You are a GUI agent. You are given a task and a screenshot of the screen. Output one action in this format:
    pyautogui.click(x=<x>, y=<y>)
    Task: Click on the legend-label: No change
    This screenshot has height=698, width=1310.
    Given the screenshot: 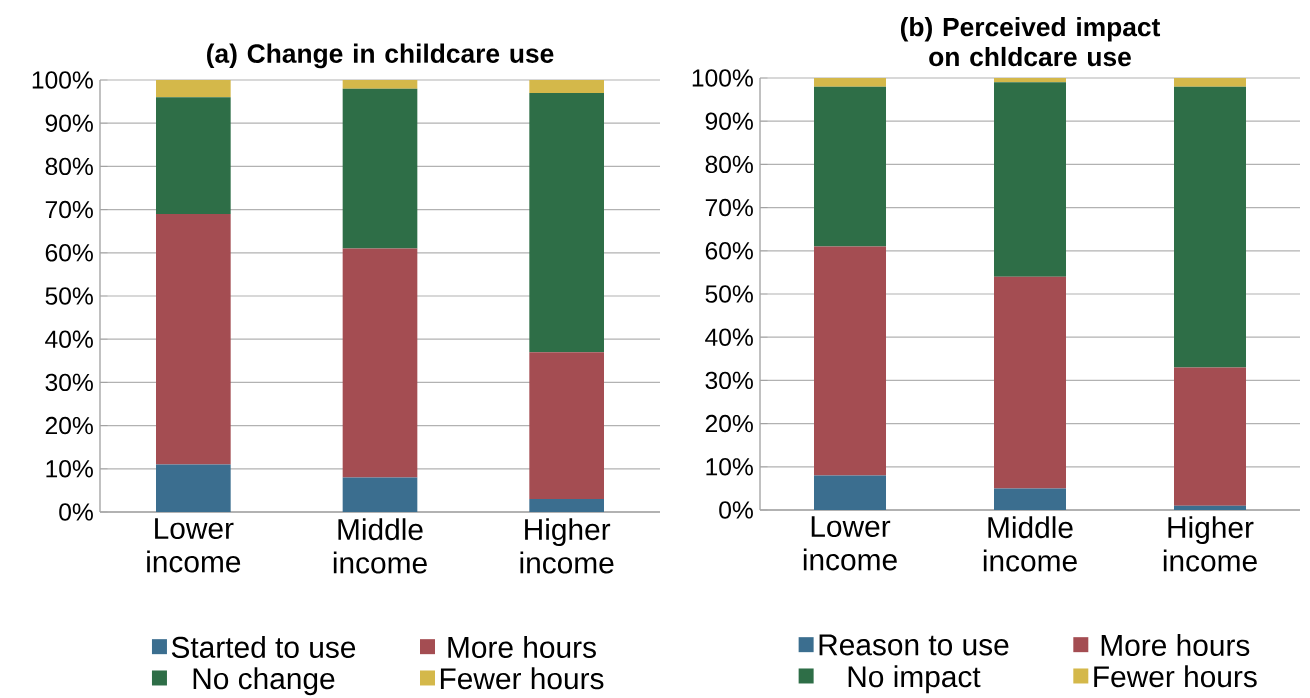 What is the action you would take?
    pyautogui.click(x=264, y=681)
    